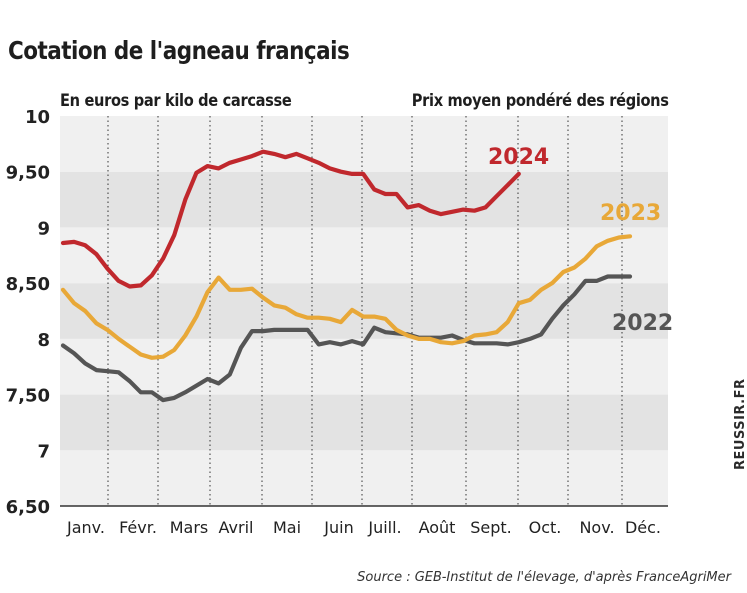  What do you see at coordinates (338, 527) in the screenshot?
I see `x-tick-label: Juin` at bounding box center [338, 527].